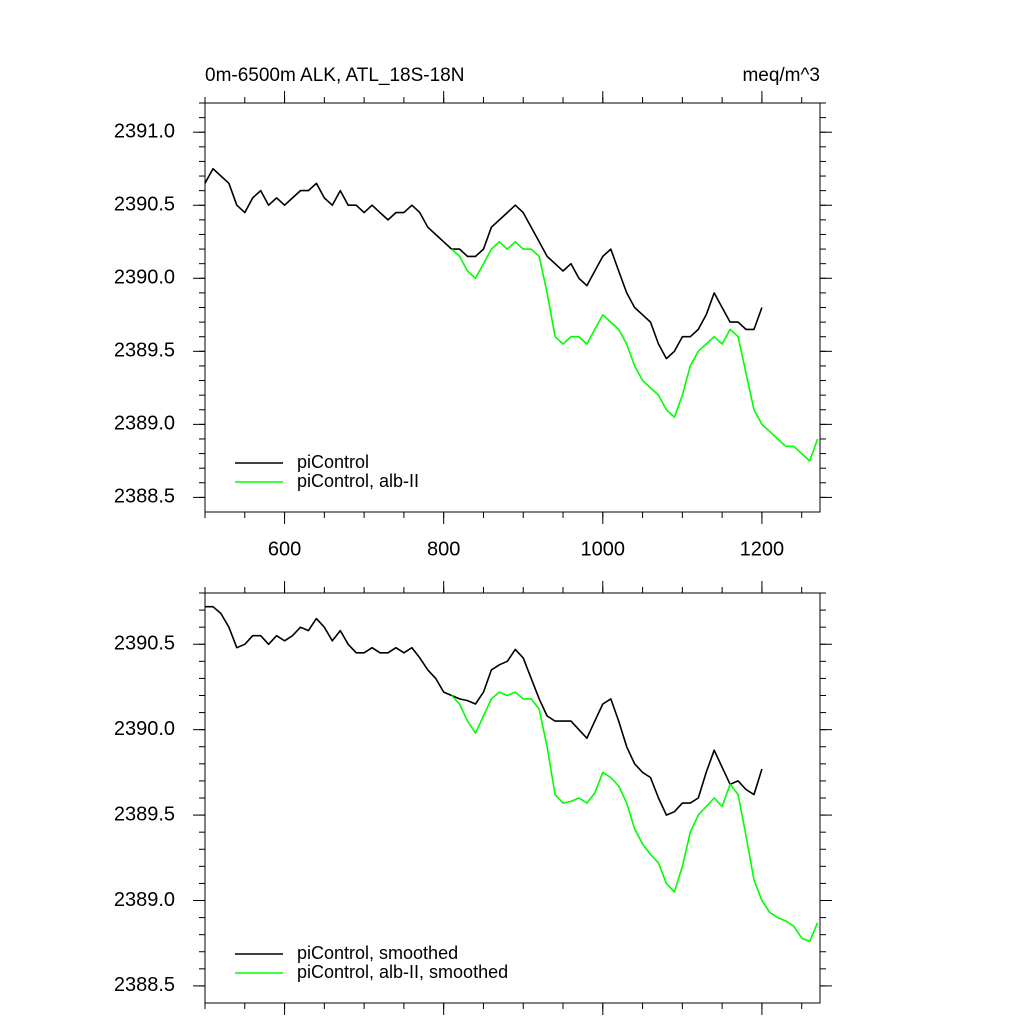 This screenshot has height=1024, width=1024. What do you see at coordinates (334, 75) in the screenshot?
I see `chart-title: 0m-6500m ALK, ATL_18S-18N` at bounding box center [334, 75].